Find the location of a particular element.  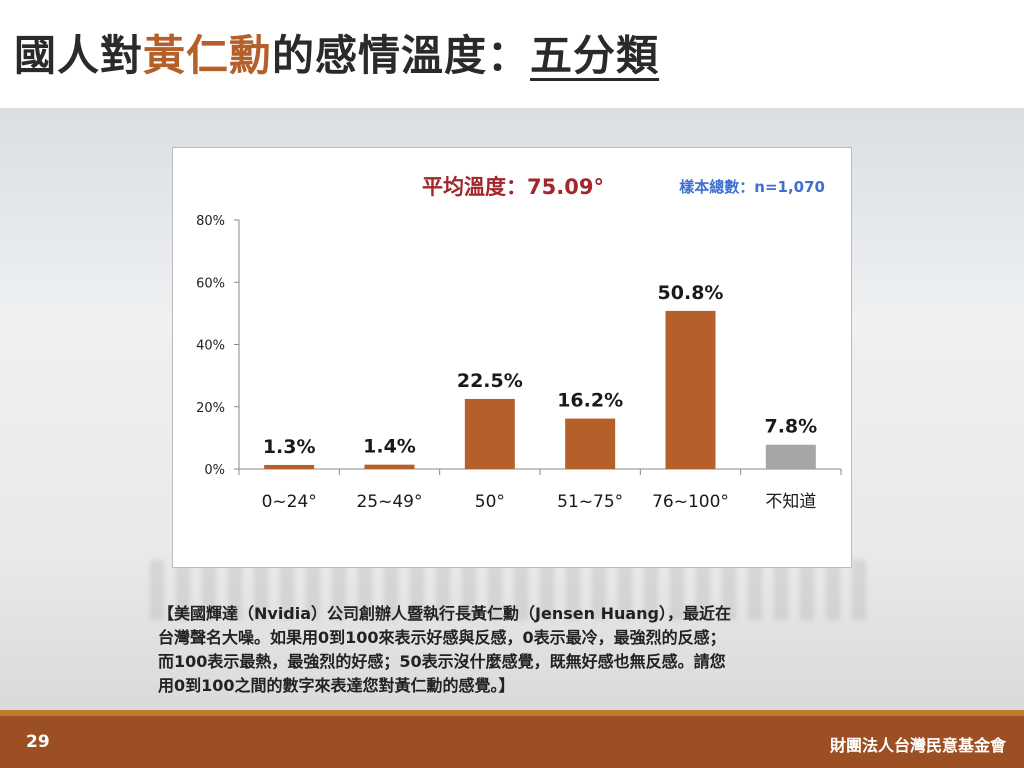

y-tick-label: 0% is located at coordinates (214, 470).